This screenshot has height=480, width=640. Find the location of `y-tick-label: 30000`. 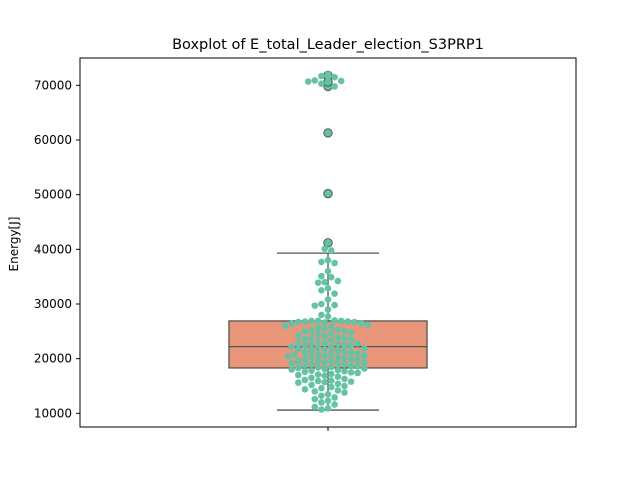

y-tick-label: 30000 is located at coordinates (53, 304).